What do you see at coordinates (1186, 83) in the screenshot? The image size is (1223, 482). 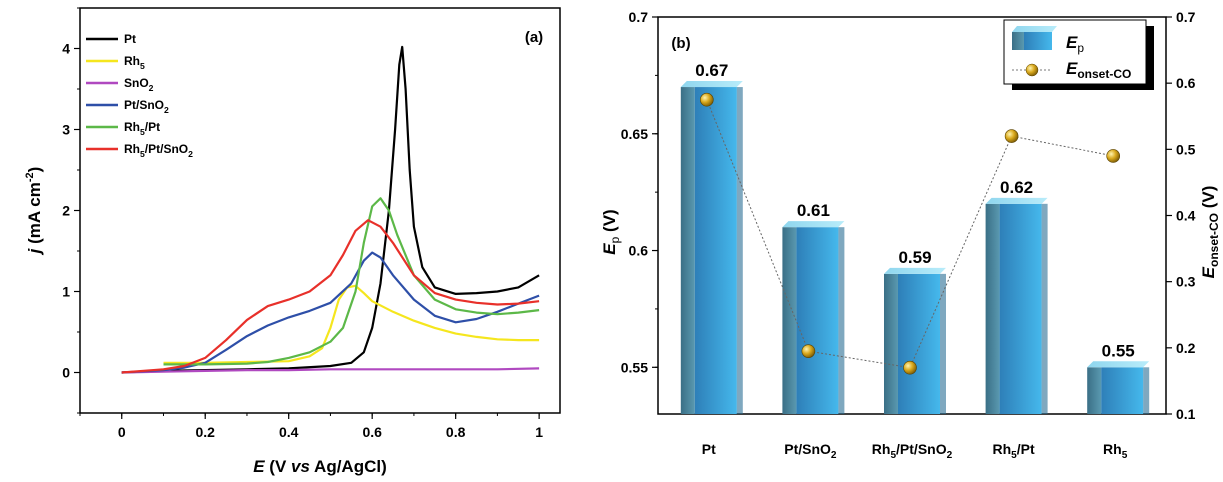 I see `y2-tick-label-b: 0.6` at bounding box center [1186, 83].